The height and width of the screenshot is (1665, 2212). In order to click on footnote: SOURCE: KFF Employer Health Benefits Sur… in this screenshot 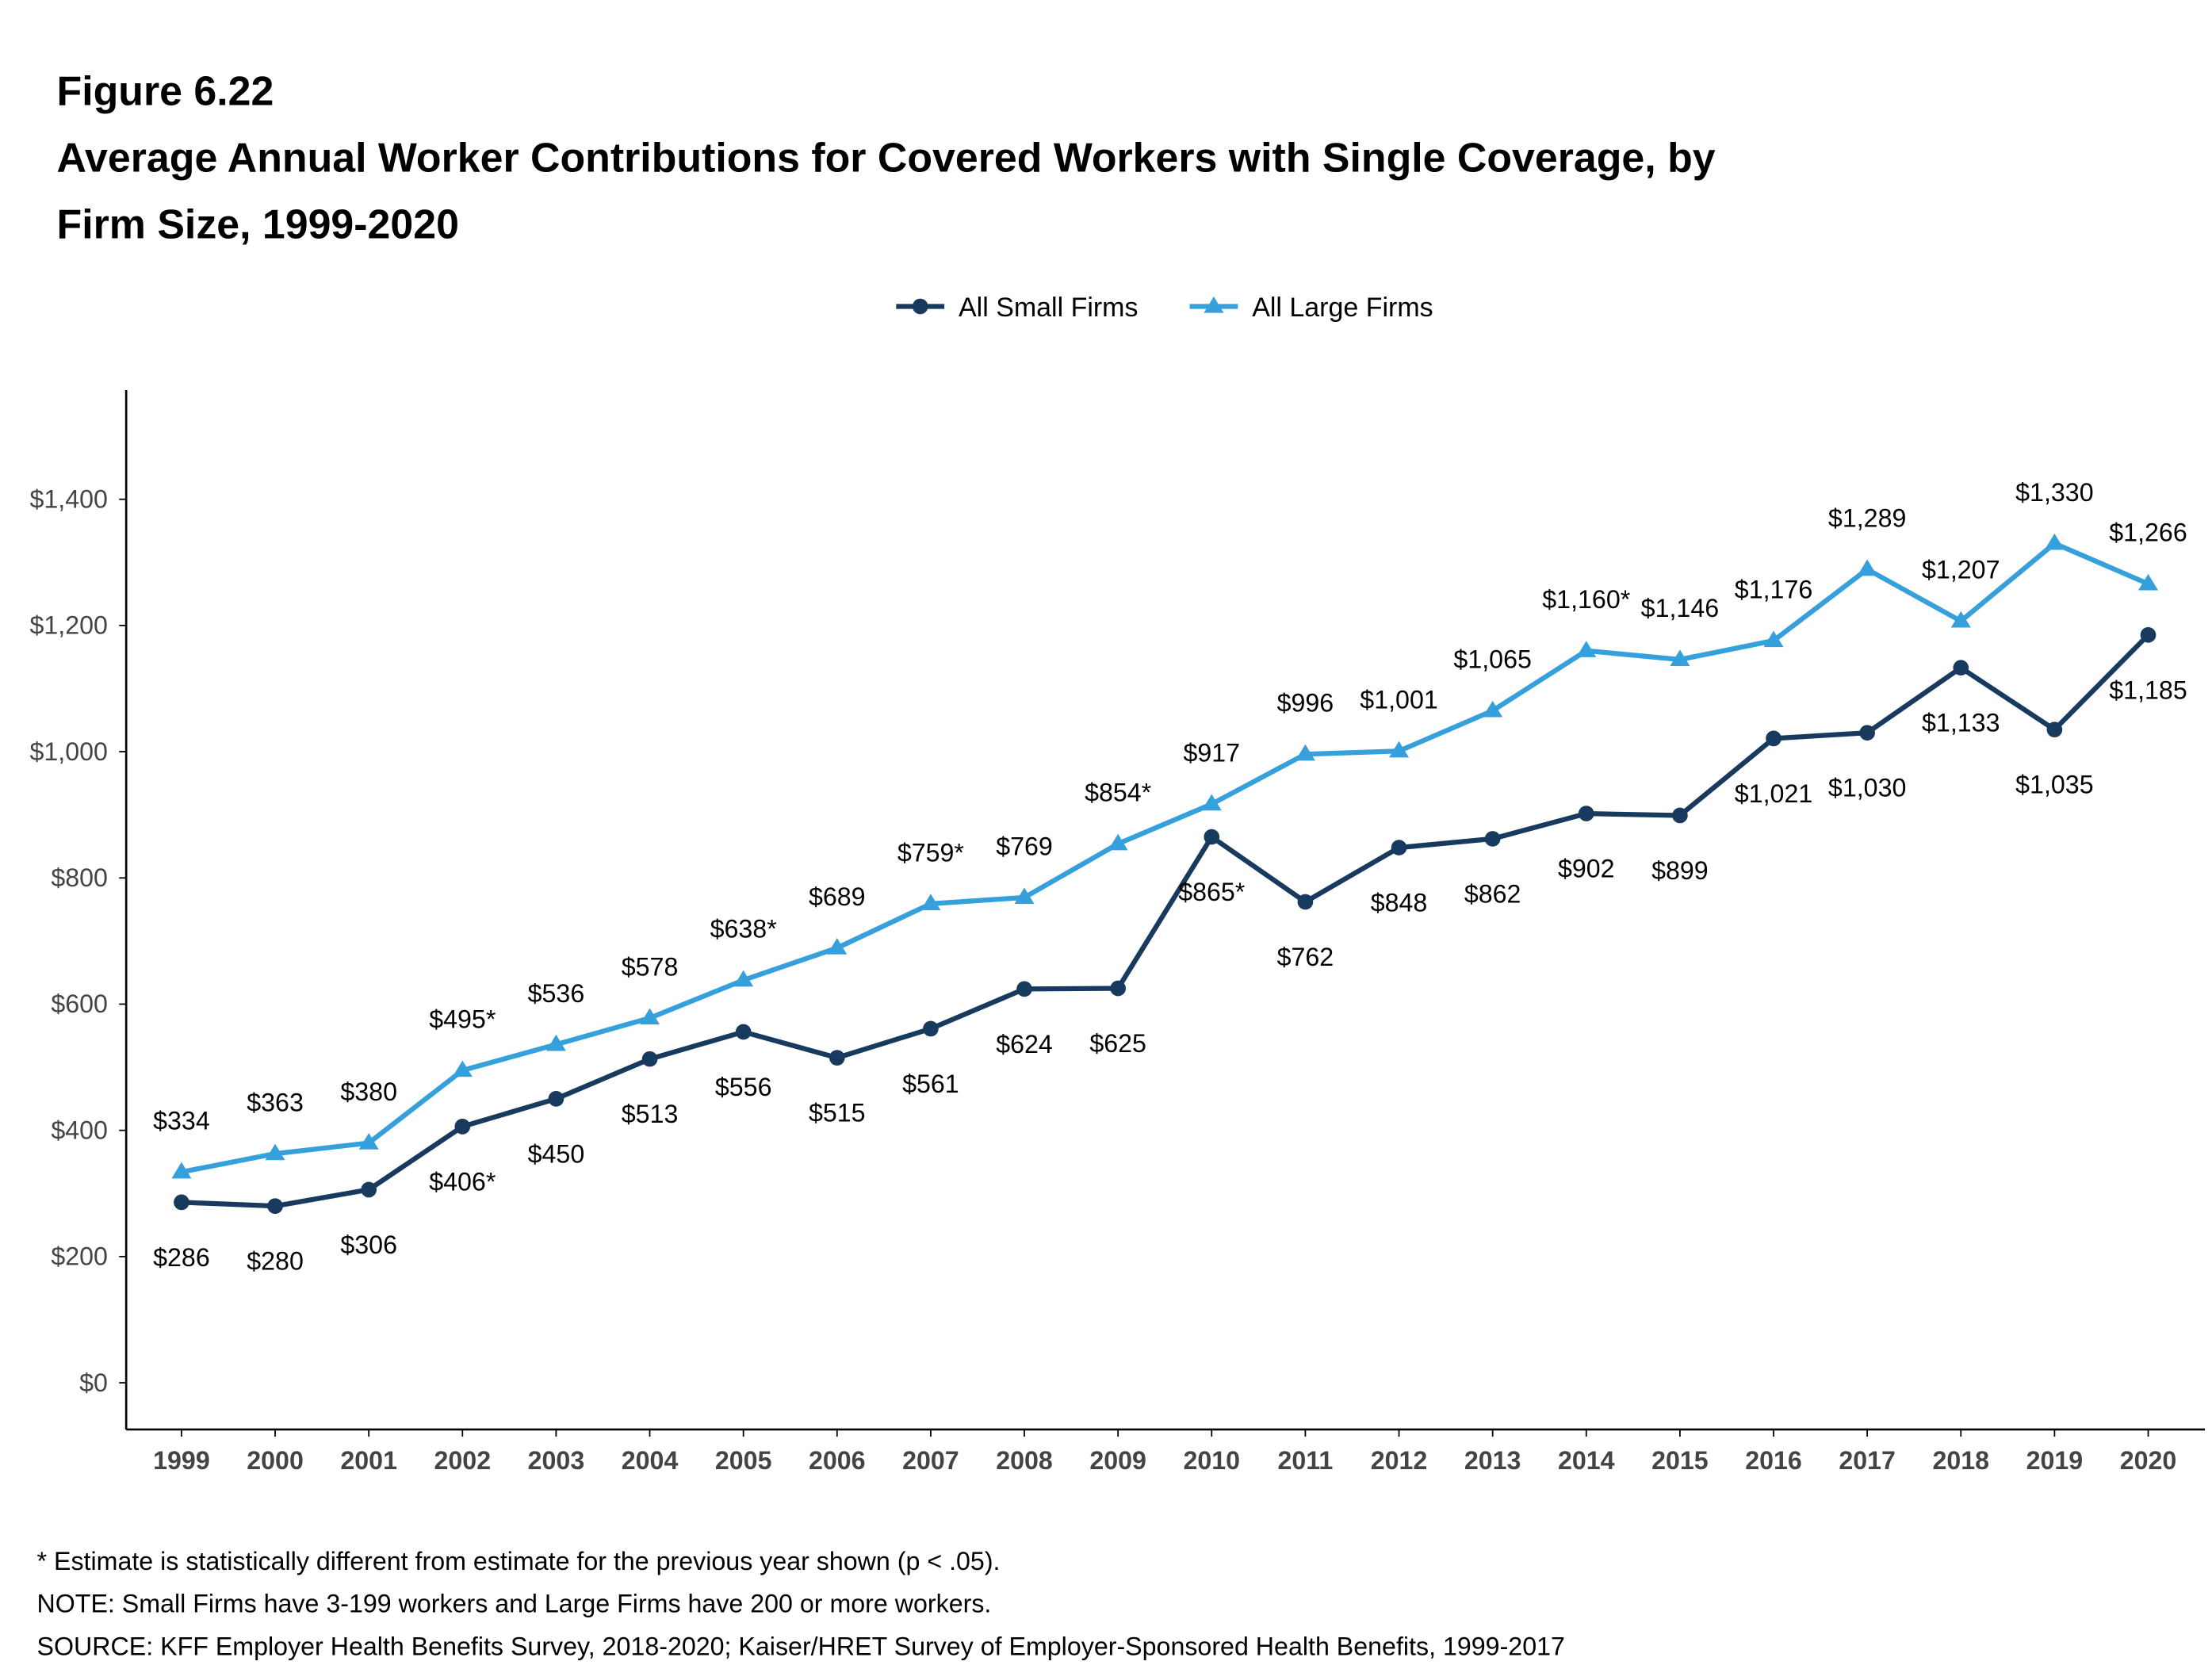, I will do `click(801, 1646)`.